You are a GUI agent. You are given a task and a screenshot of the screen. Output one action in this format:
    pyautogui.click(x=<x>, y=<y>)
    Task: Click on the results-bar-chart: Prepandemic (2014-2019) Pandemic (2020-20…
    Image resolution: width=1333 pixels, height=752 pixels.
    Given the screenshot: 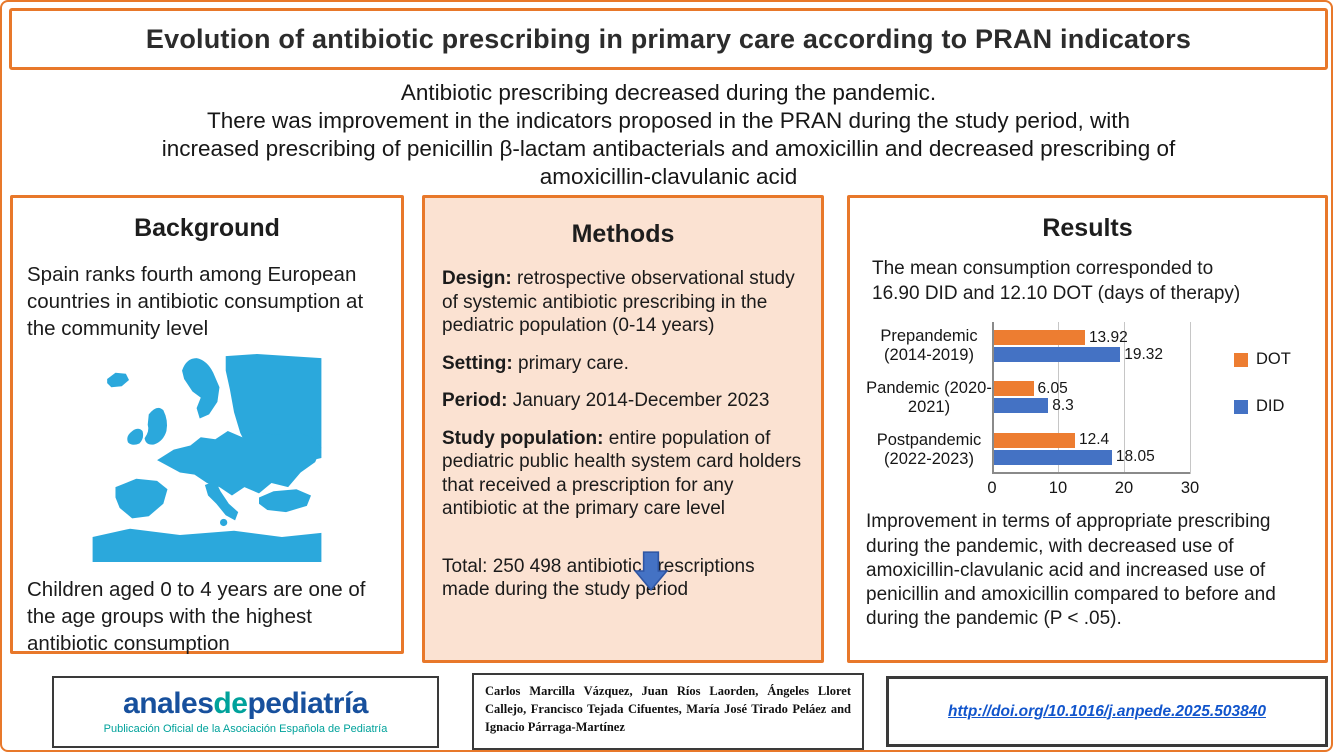 What is the action you would take?
    pyautogui.click(x=1087, y=410)
    